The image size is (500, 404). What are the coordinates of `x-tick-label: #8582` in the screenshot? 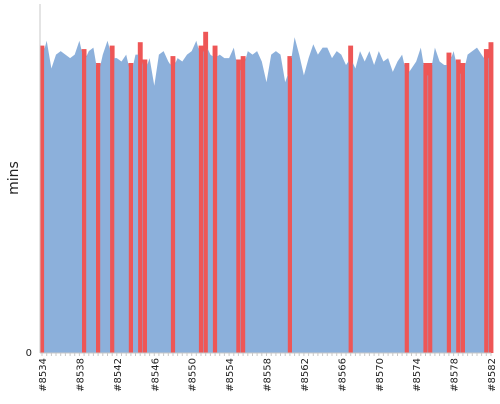 It's located at (492, 375).